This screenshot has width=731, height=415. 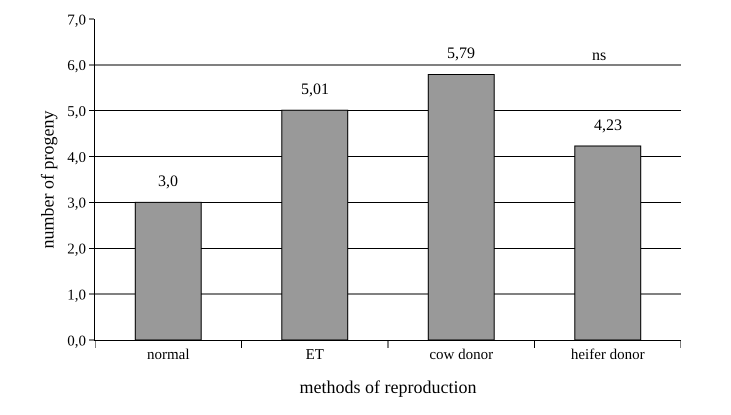 I want to click on y-axis-title: number of progeny, so click(x=47, y=179).